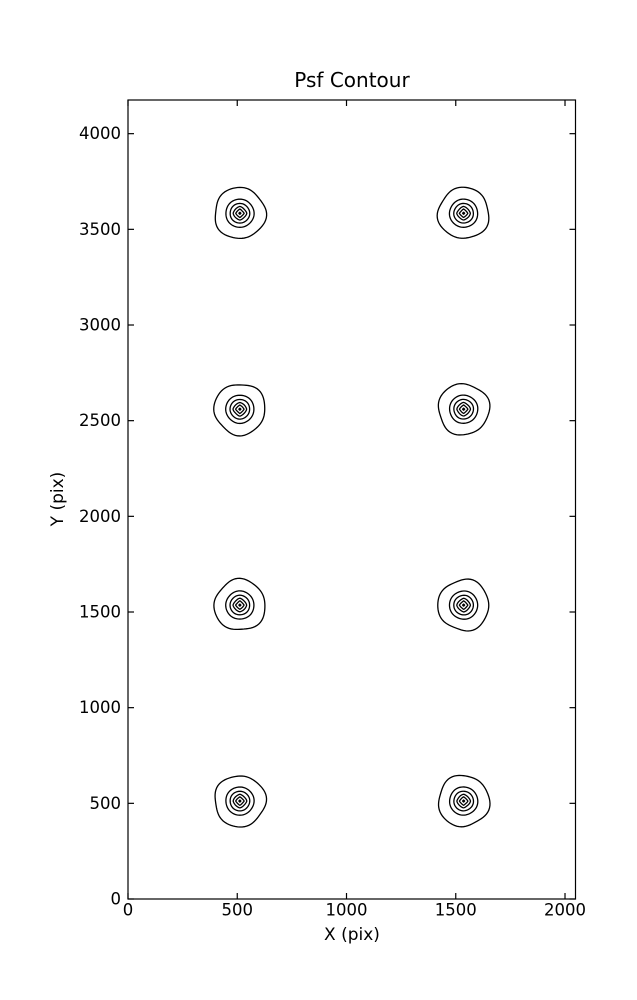  I want to click on x-tick-label: 2000, so click(565, 910).